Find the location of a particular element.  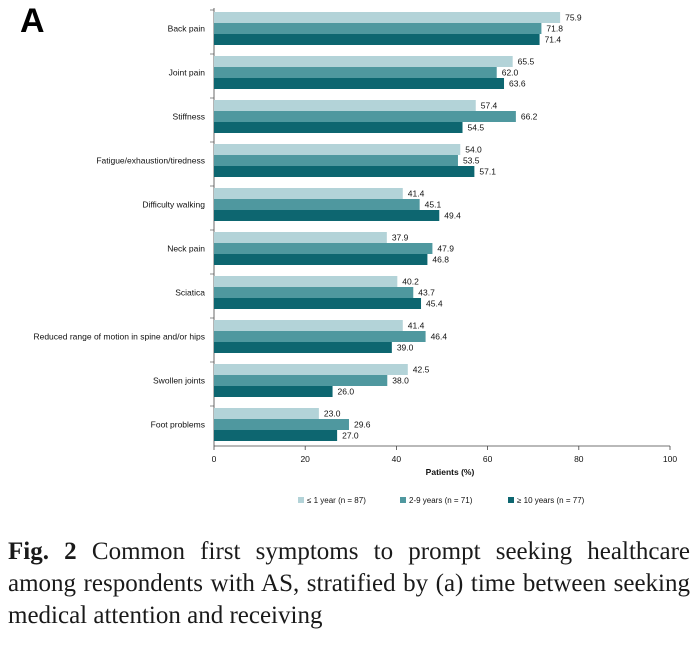

category-label-neck-pain: Neck pain is located at coordinates (186, 249).